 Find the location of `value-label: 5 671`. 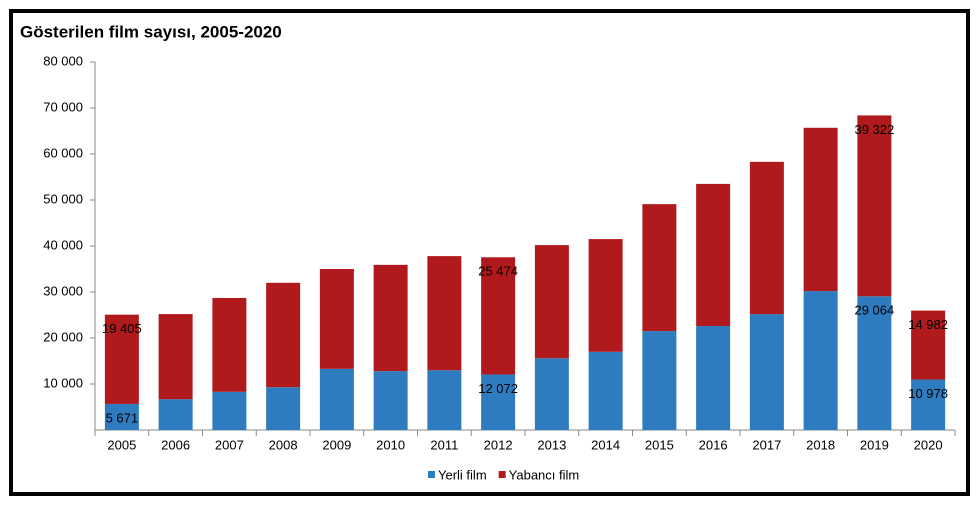

value-label: 5 671 is located at coordinates (122, 417).